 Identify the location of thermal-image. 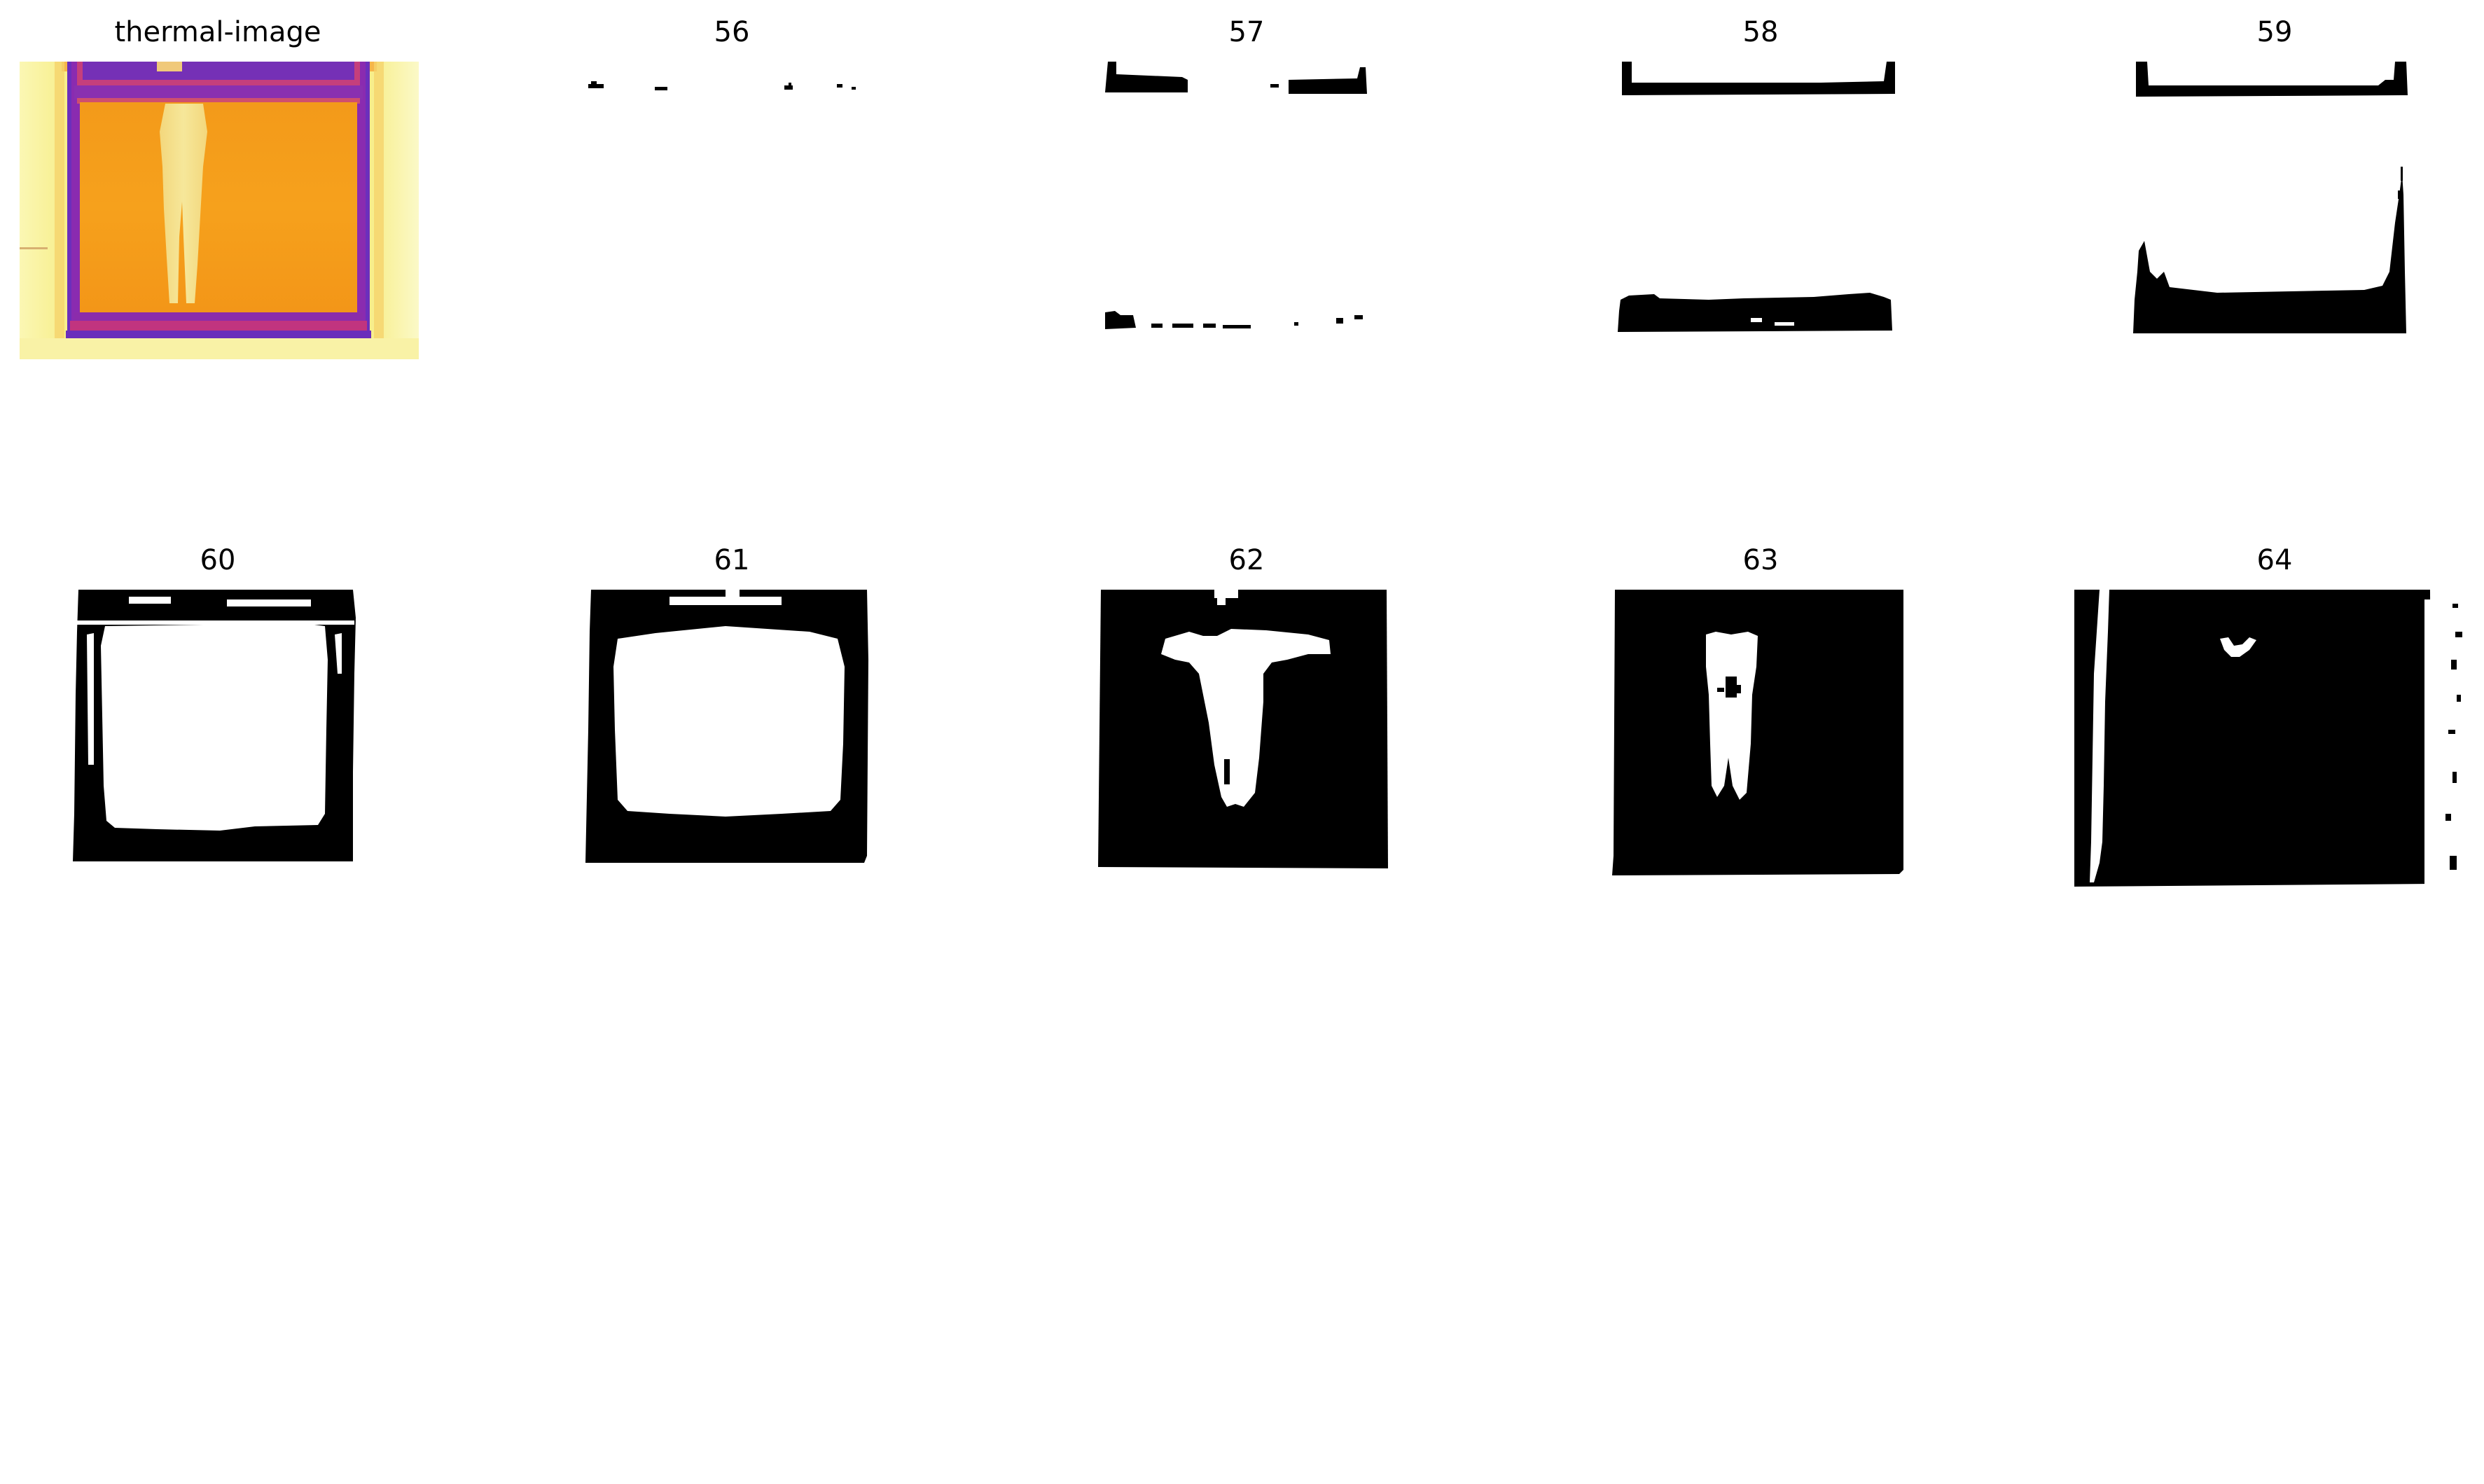
(219, 210).